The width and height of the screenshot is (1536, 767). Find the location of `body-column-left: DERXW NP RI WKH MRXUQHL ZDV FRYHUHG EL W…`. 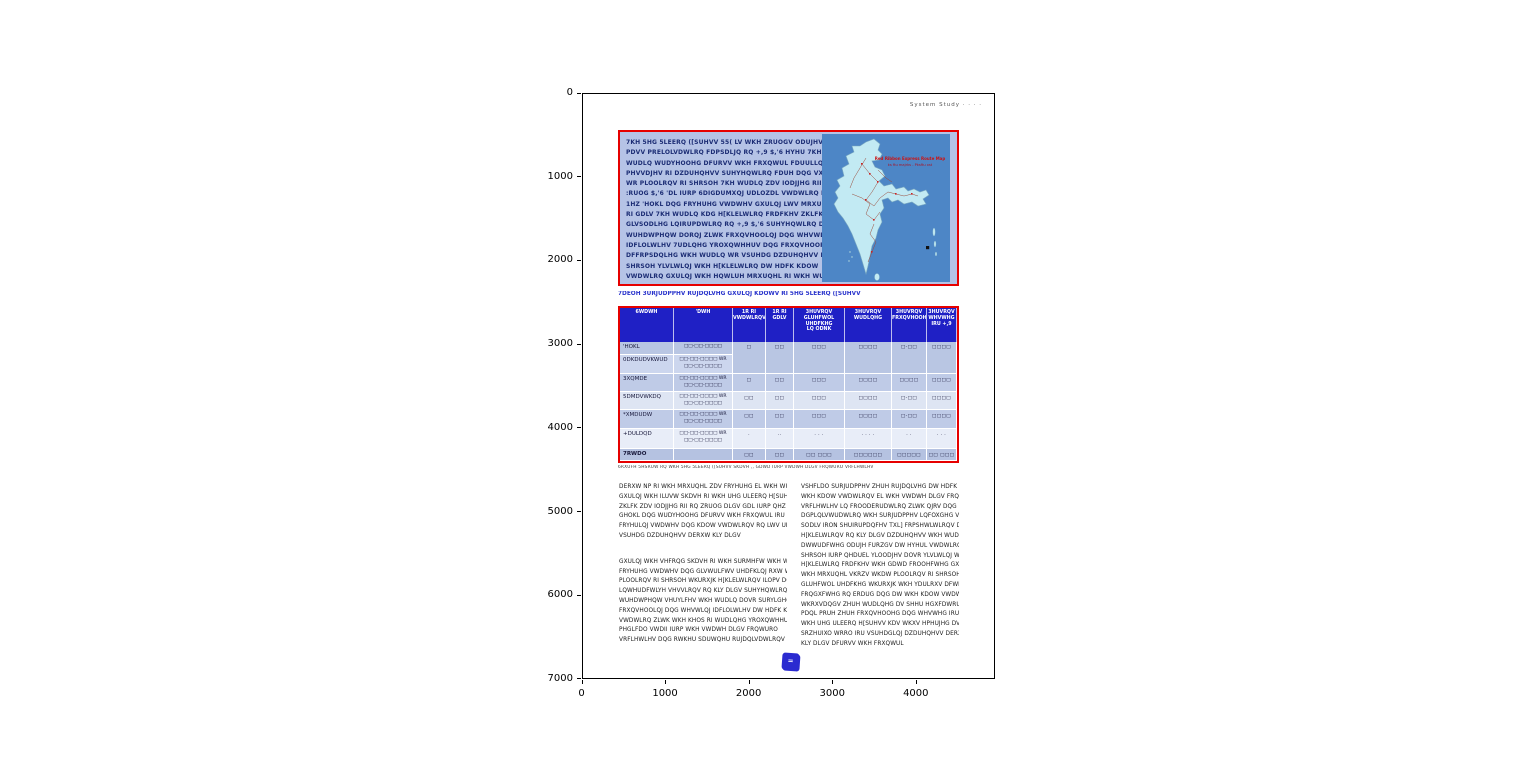

body-column-left: DERXW NP RI WKH MRXUQHL ZDV FRYHUHG EL W… is located at coordinates (703, 564).